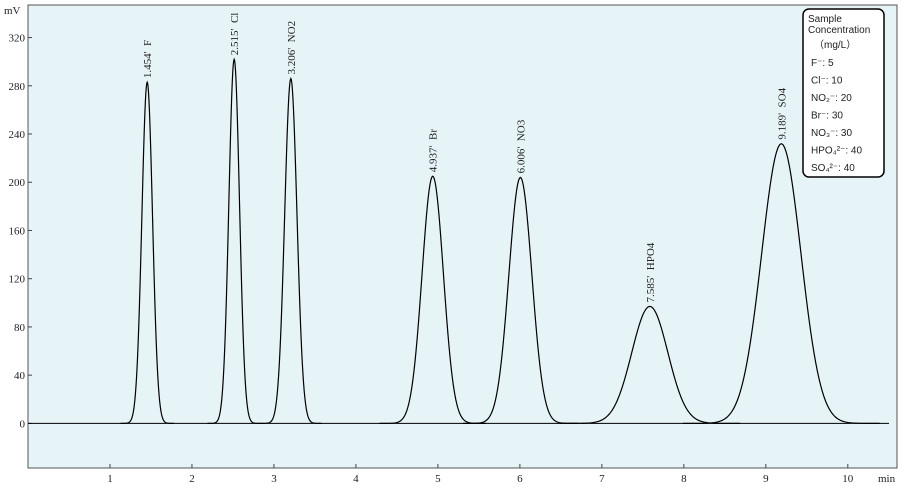 This screenshot has width=903, height=491. What do you see at coordinates (110, 479) in the screenshot?
I see `x-tick-label: 1` at bounding box center [110, 479].